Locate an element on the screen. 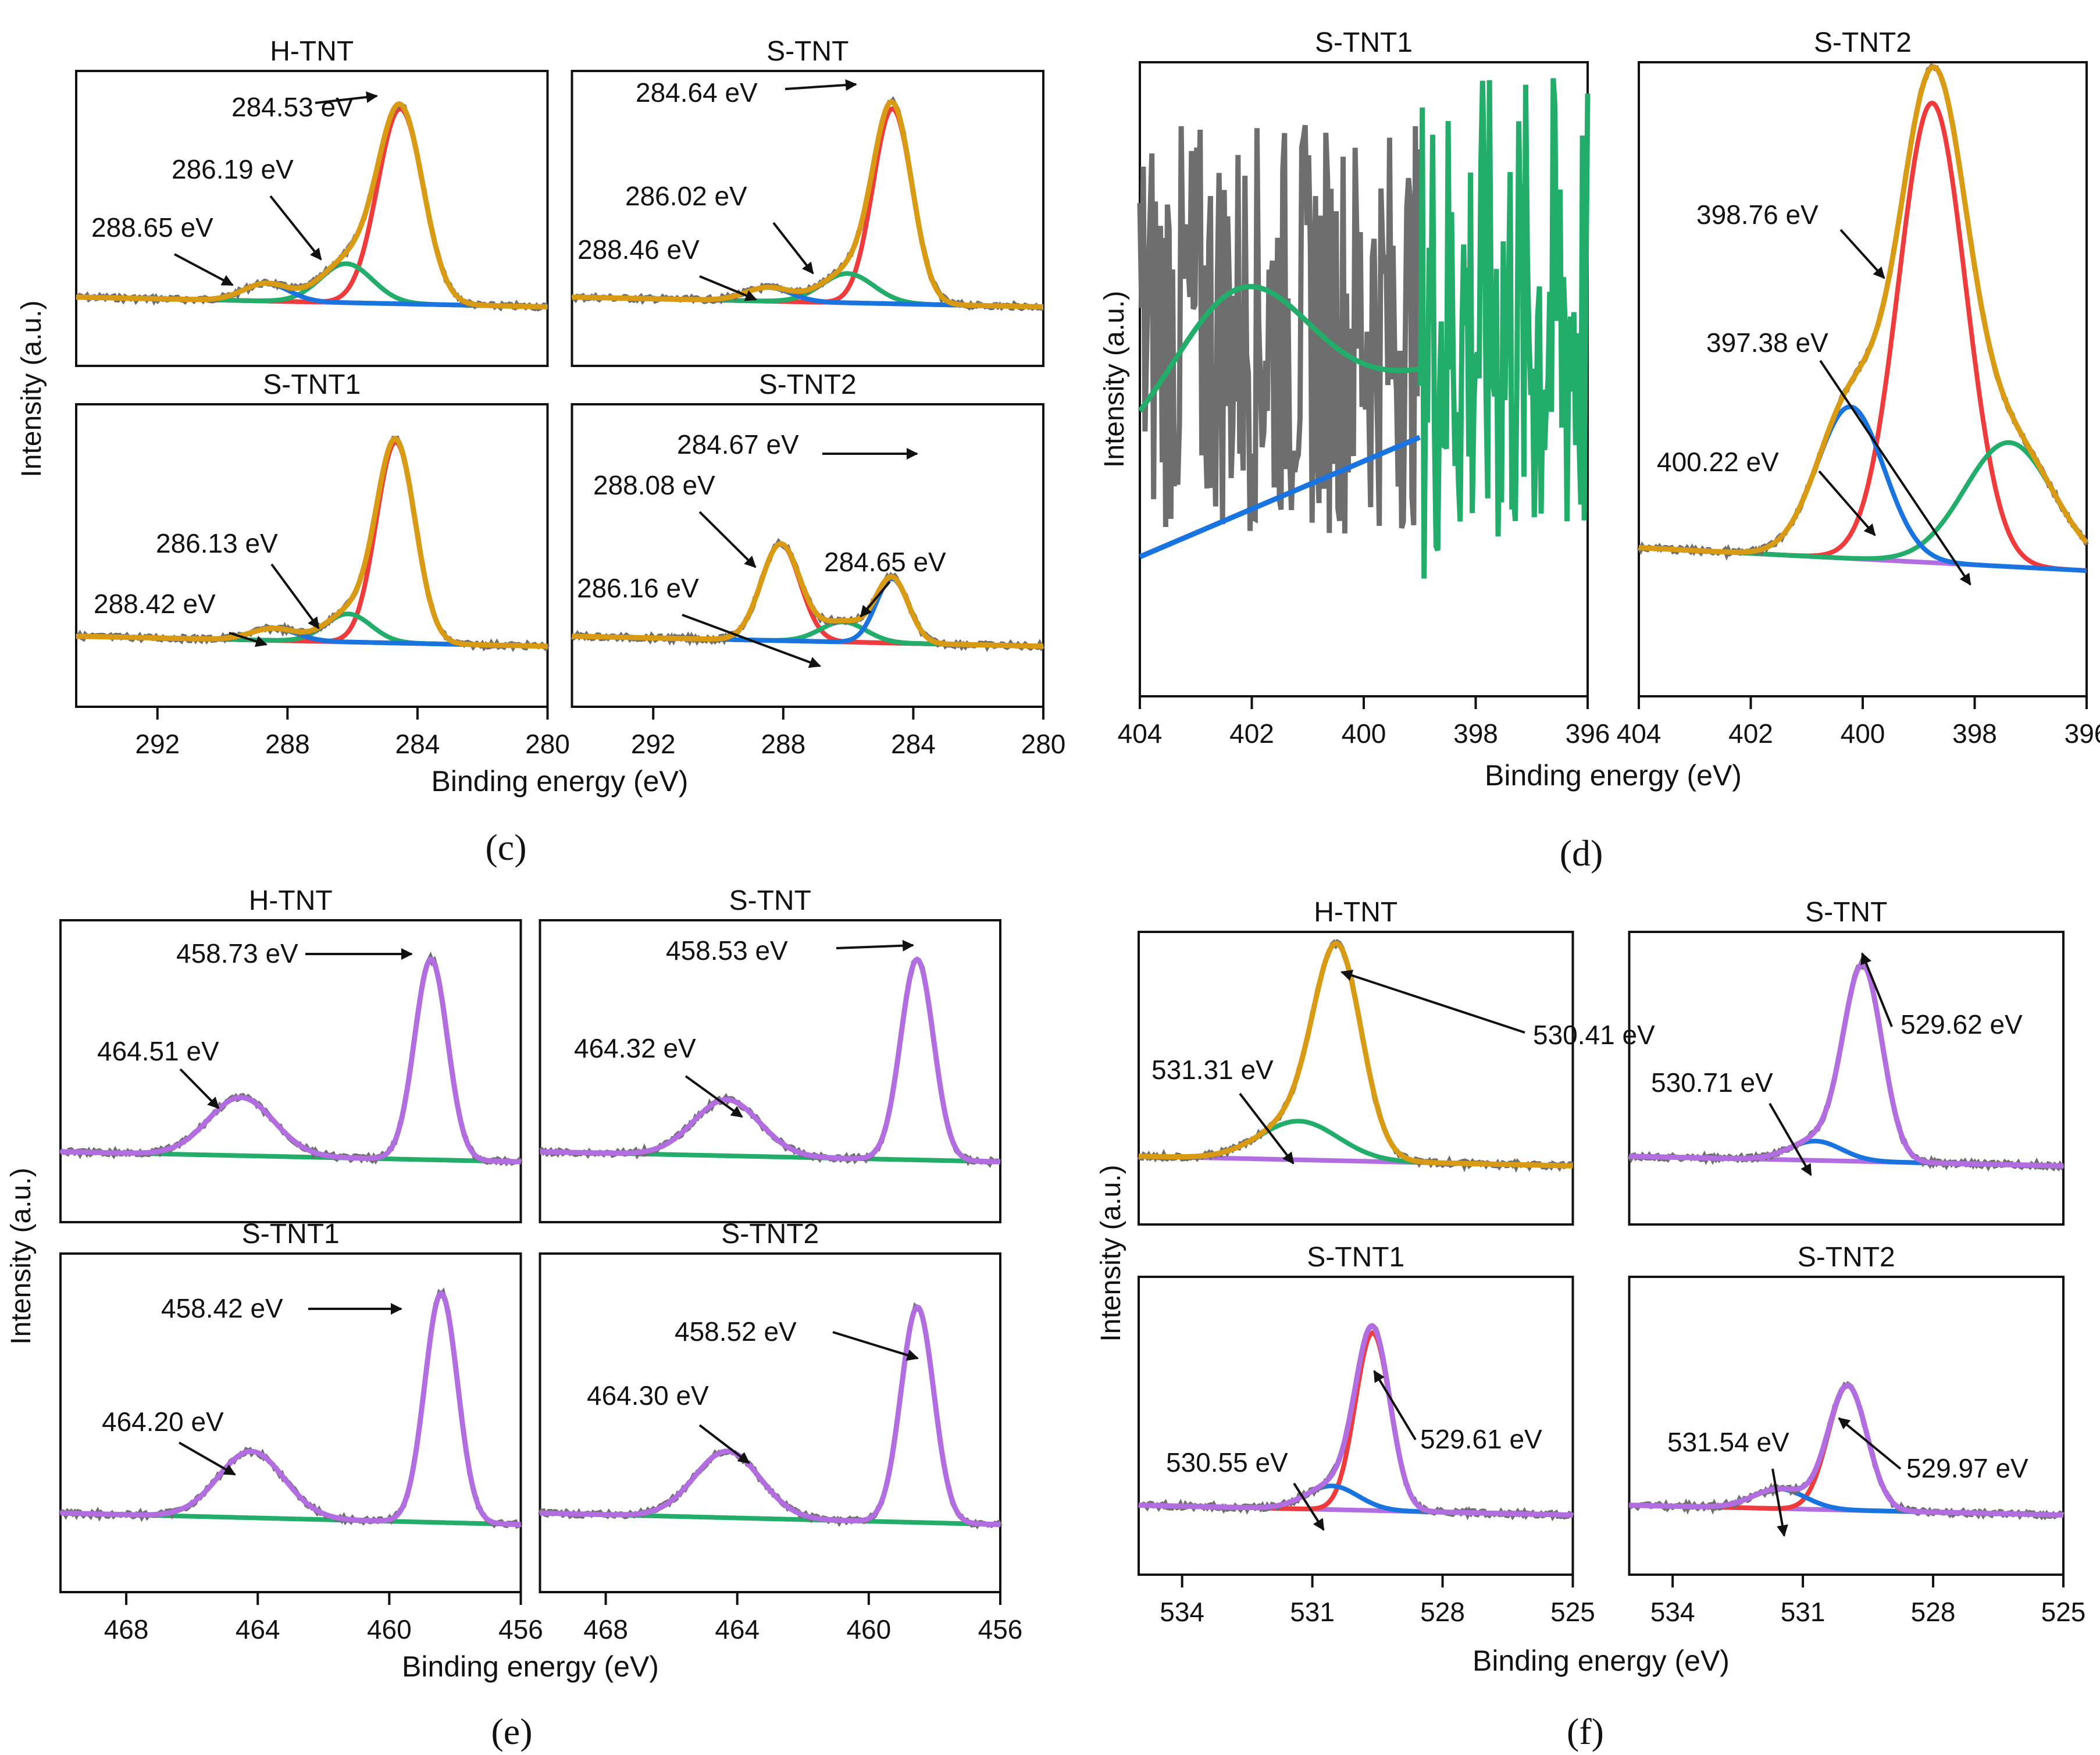  peak-label: 288.08 eV is located at coordinates (654, 485).